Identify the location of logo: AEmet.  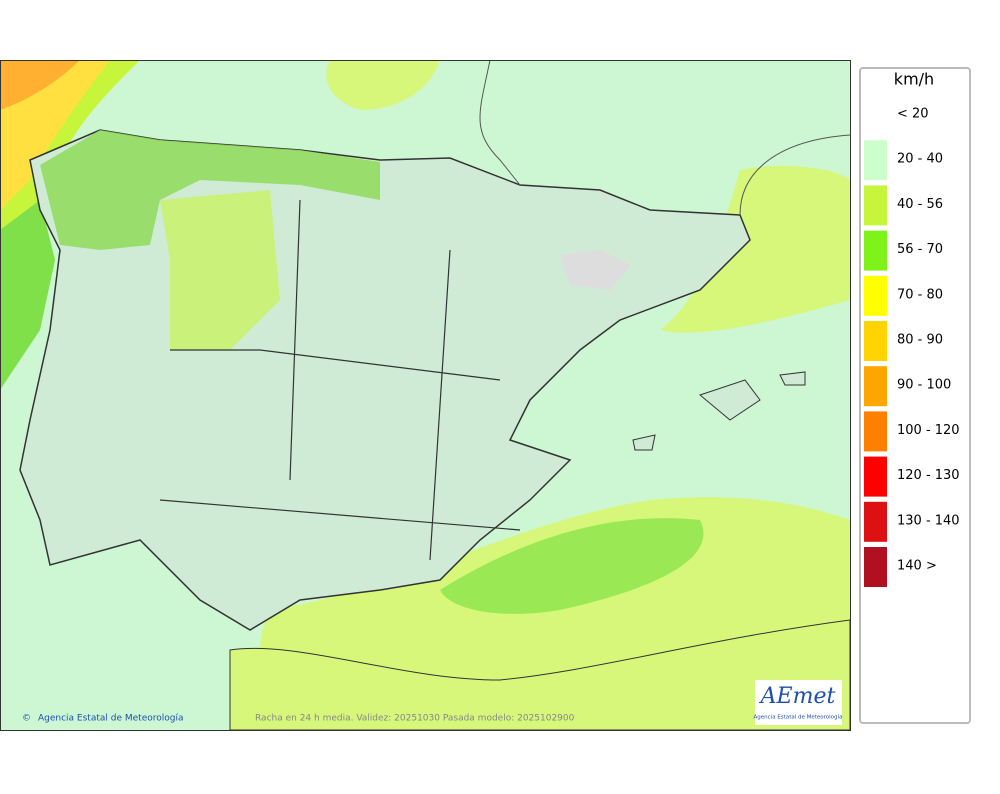
(797, 696).